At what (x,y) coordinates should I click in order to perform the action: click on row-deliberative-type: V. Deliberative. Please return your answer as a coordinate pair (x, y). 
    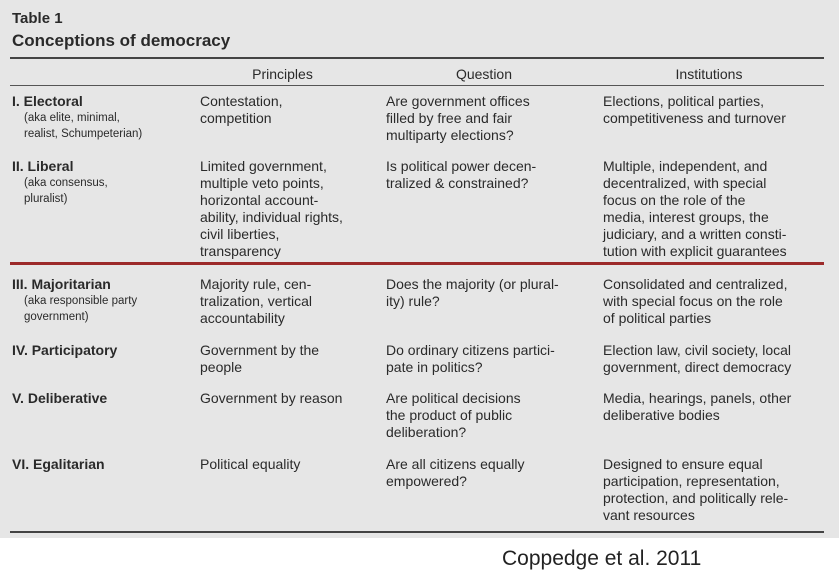
    Looking at the image, I should click on (60, 398).